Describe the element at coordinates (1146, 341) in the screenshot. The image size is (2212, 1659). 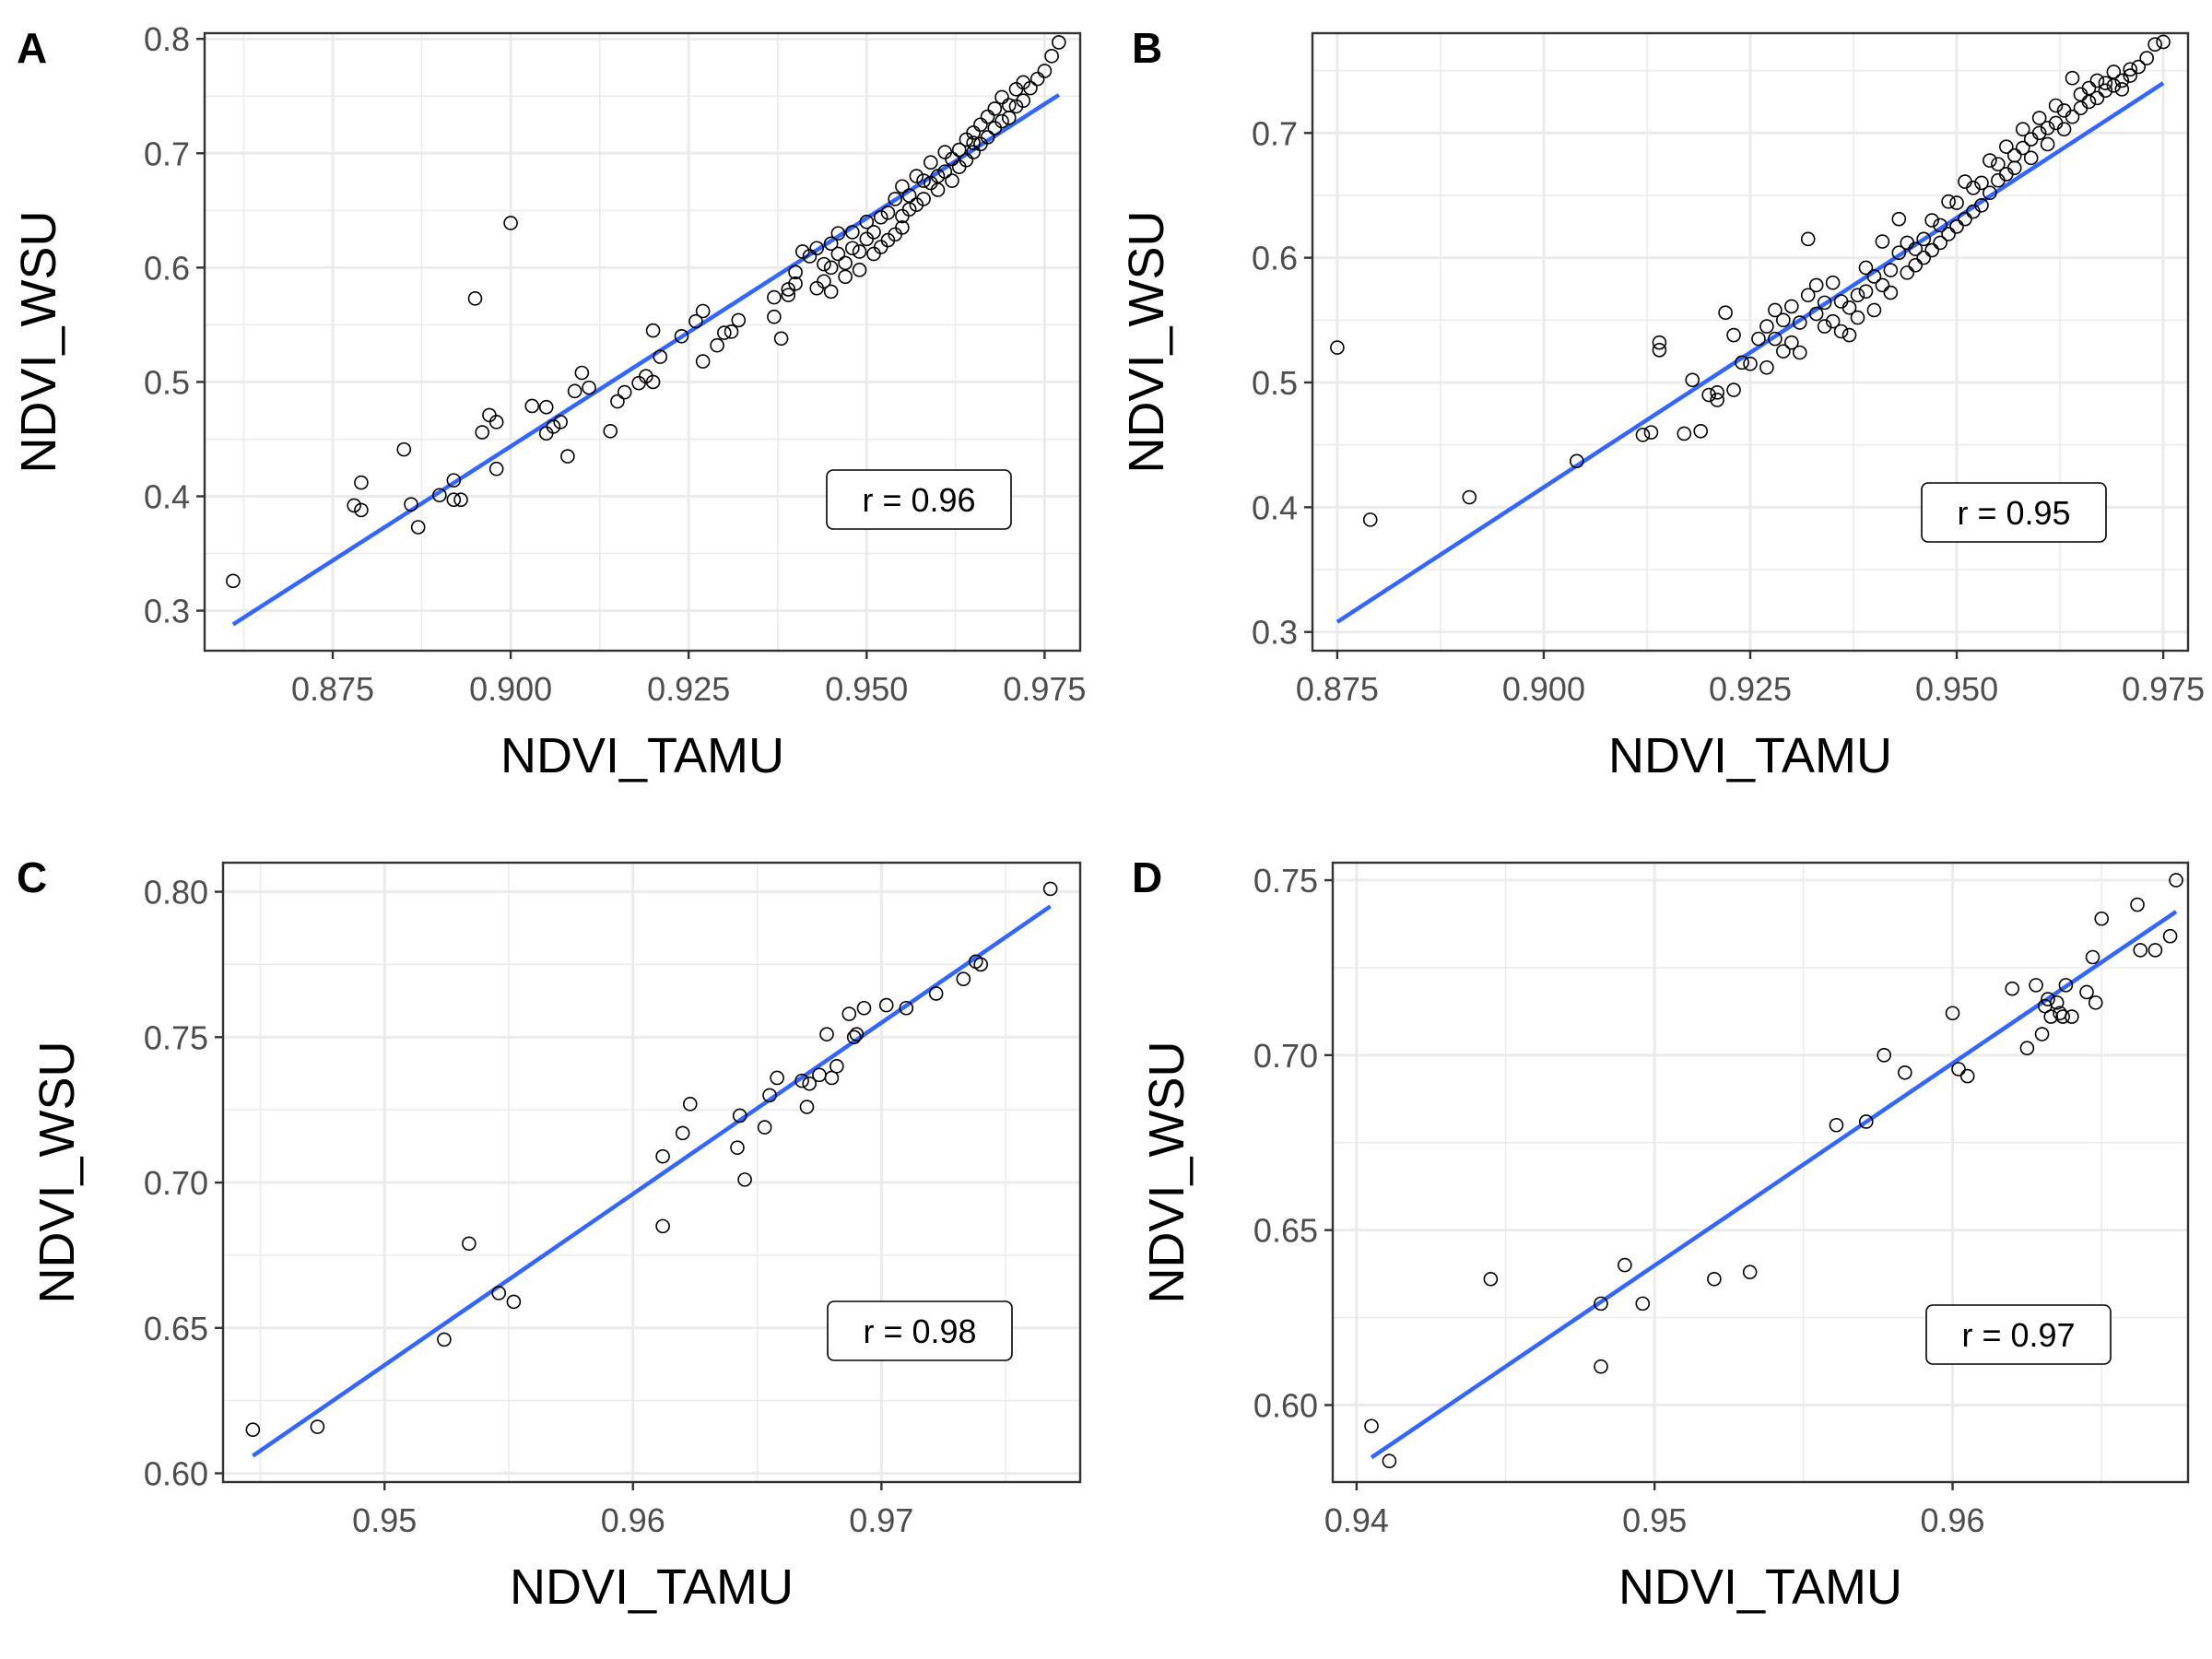
I see `y-axis-title: NDVI_WSU` at that location.